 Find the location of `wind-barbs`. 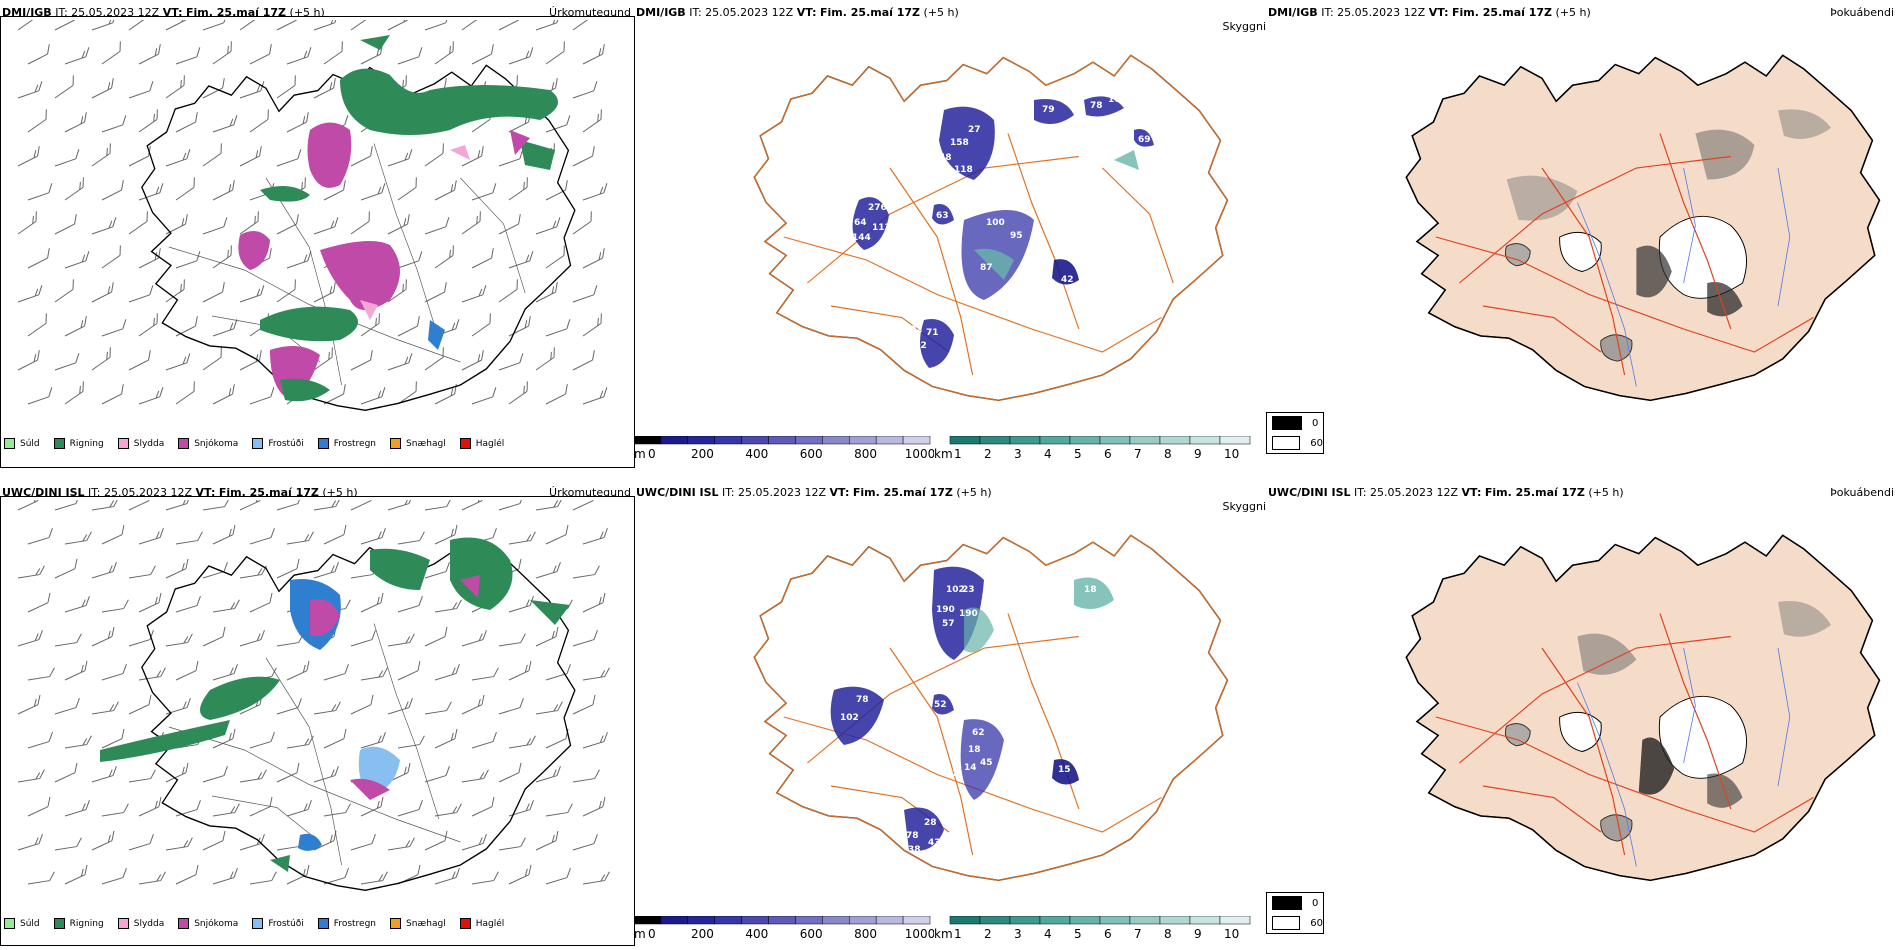

wind-barbs is located at coordinates (312, 212).